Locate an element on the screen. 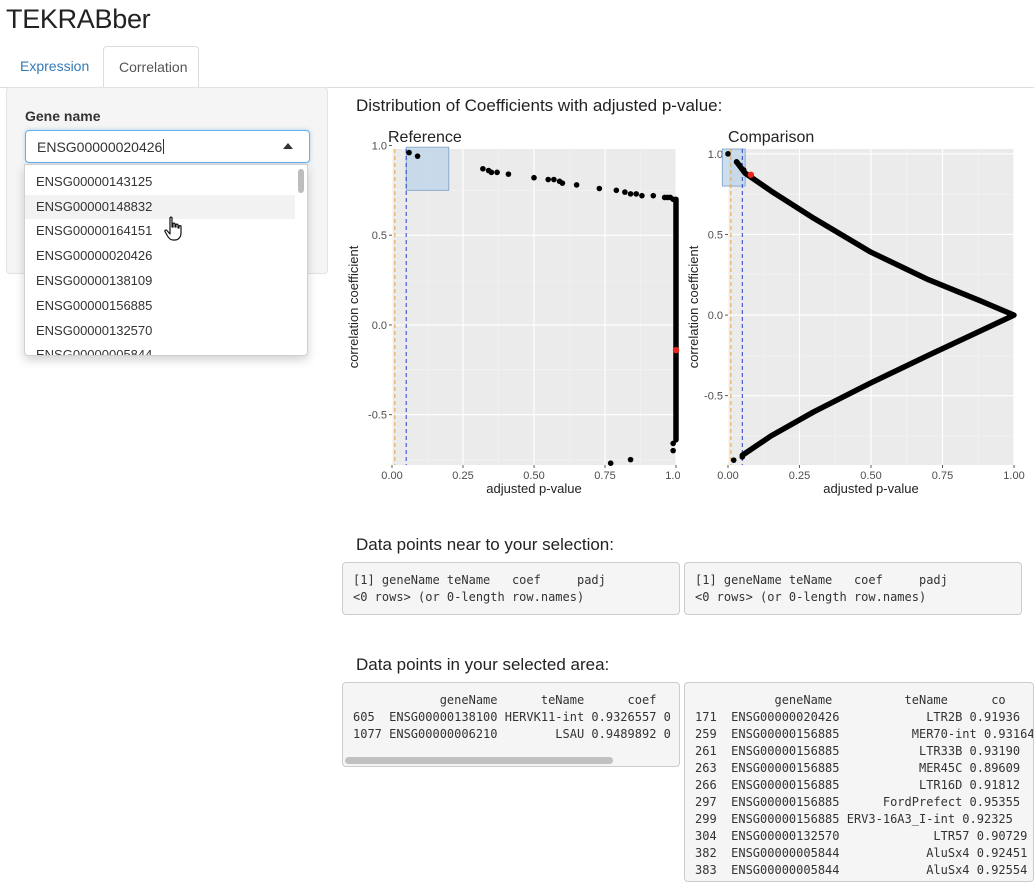 The width and height of the screenshot is (1034, 882). hand-cursor-icon is located at coordinates (173, 228).